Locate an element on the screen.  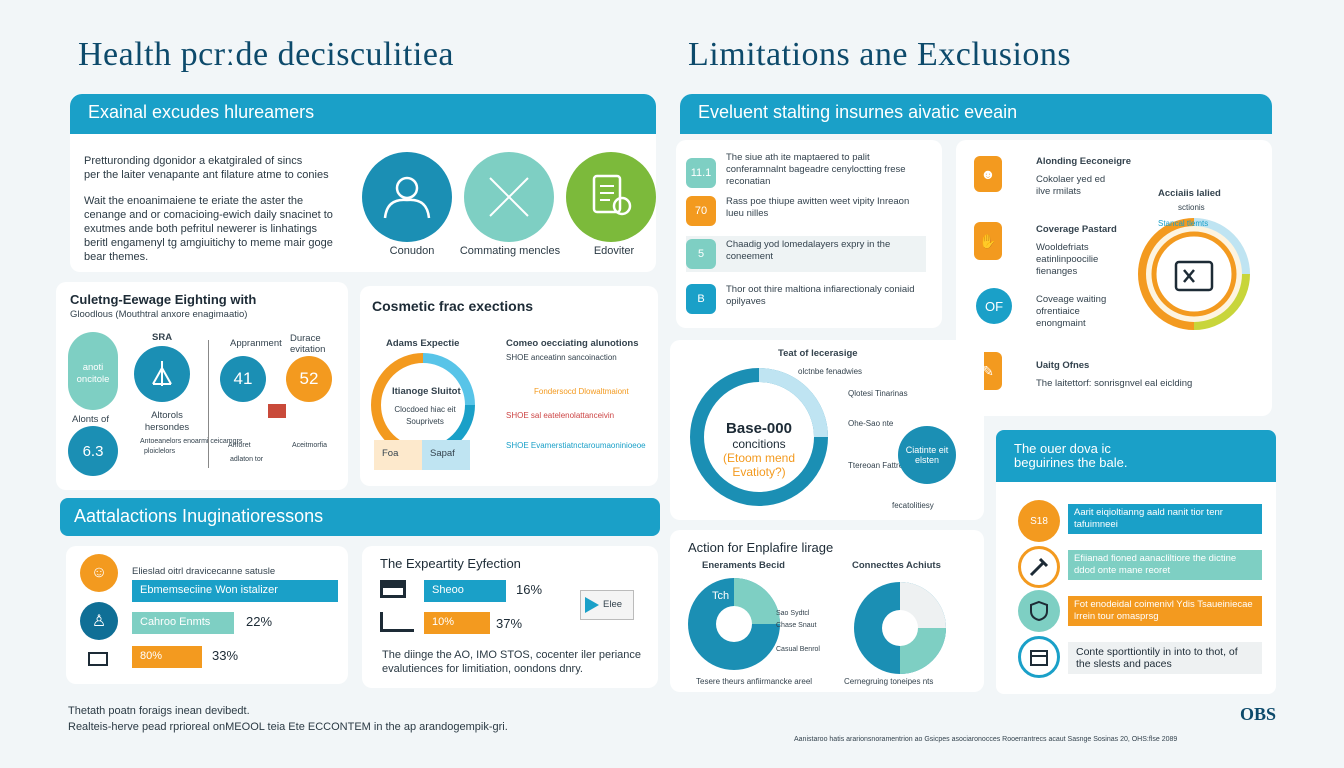
action-label: Casual Benrol is located at coordinates (798, 649).